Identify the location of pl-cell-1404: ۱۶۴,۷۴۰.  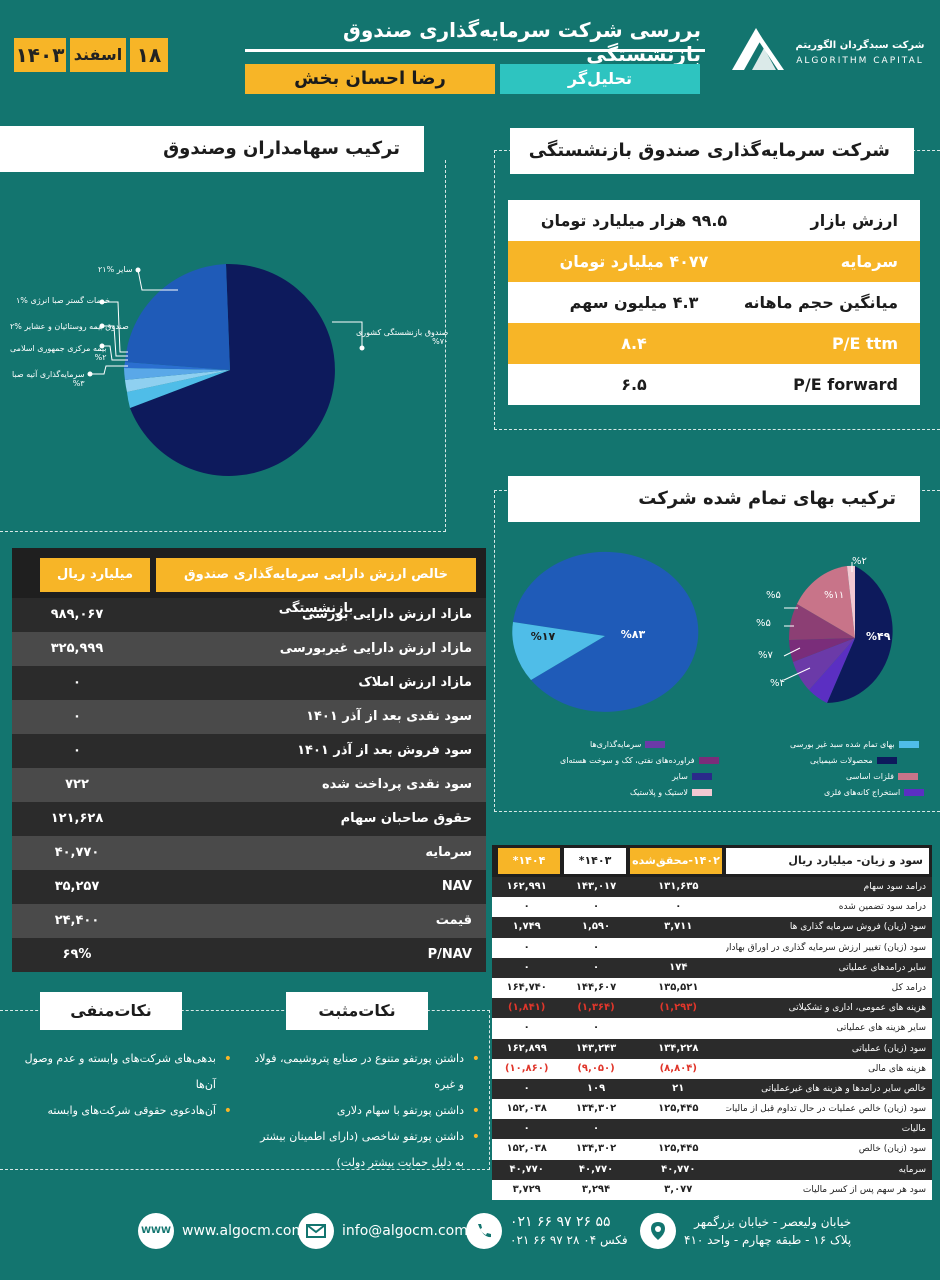
(526, 987).